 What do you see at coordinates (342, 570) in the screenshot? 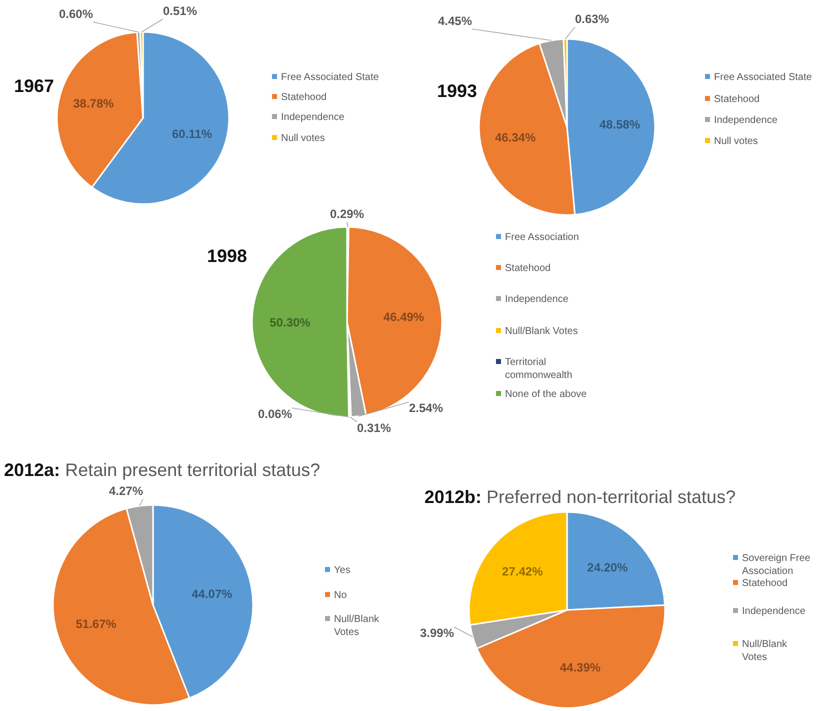
I see `legend-label: Yes` at bounding box center [342, 570].